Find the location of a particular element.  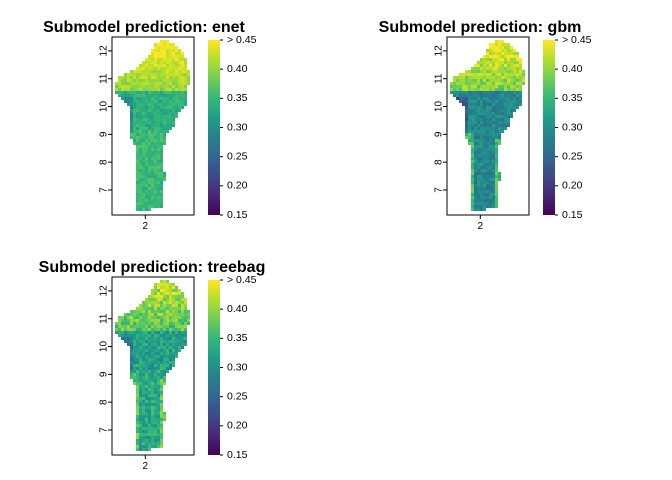

color-legend: > 0.450.400.350.300.250.200.15 is located at coordinates (232, 367).